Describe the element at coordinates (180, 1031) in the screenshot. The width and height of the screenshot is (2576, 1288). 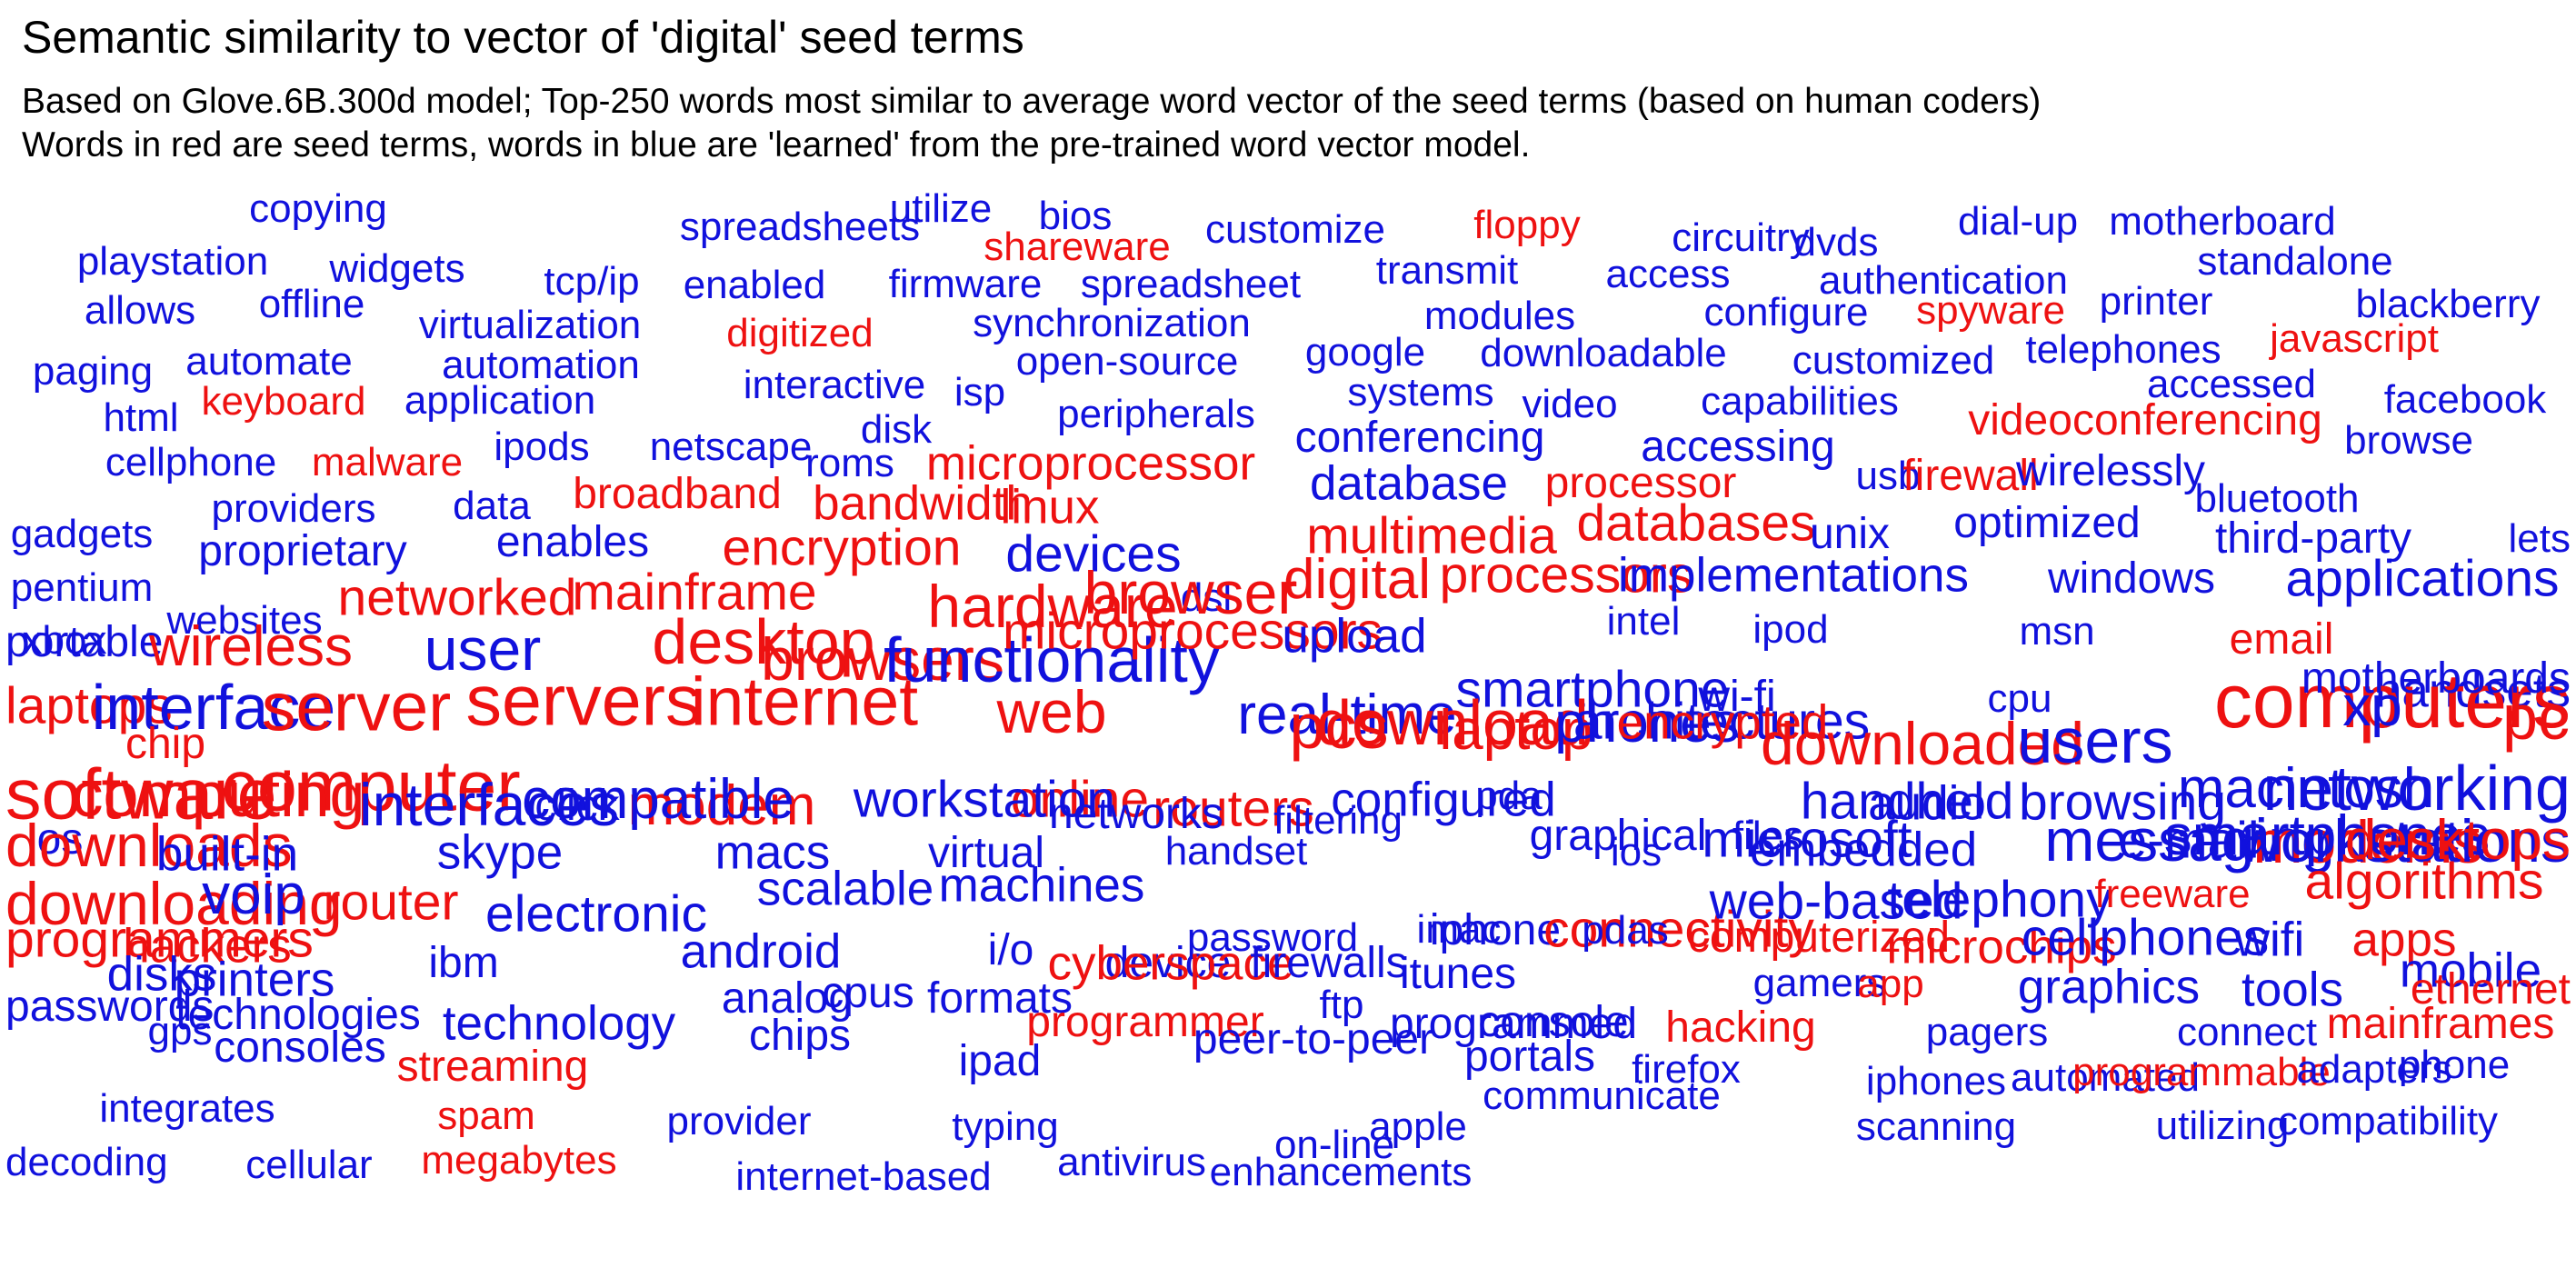
I see `cloud-word-learned: gps` at that location.